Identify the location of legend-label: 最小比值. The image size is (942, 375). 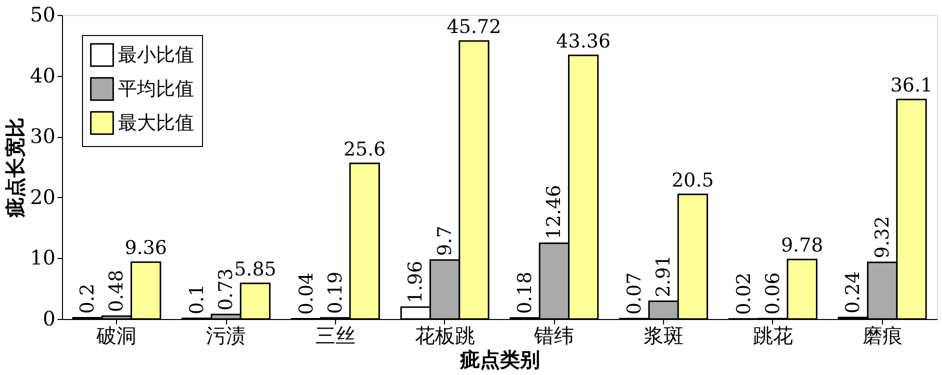
(156, 55).